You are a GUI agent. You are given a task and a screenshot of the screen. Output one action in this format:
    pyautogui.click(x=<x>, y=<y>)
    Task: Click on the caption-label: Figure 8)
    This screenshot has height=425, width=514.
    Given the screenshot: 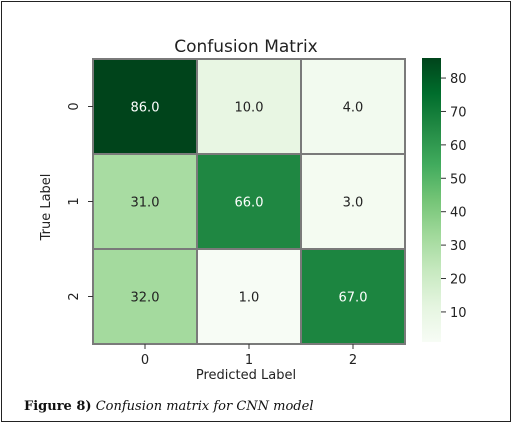 What is the action you would take?
    pyautogui.click(x=58, y=406)
    